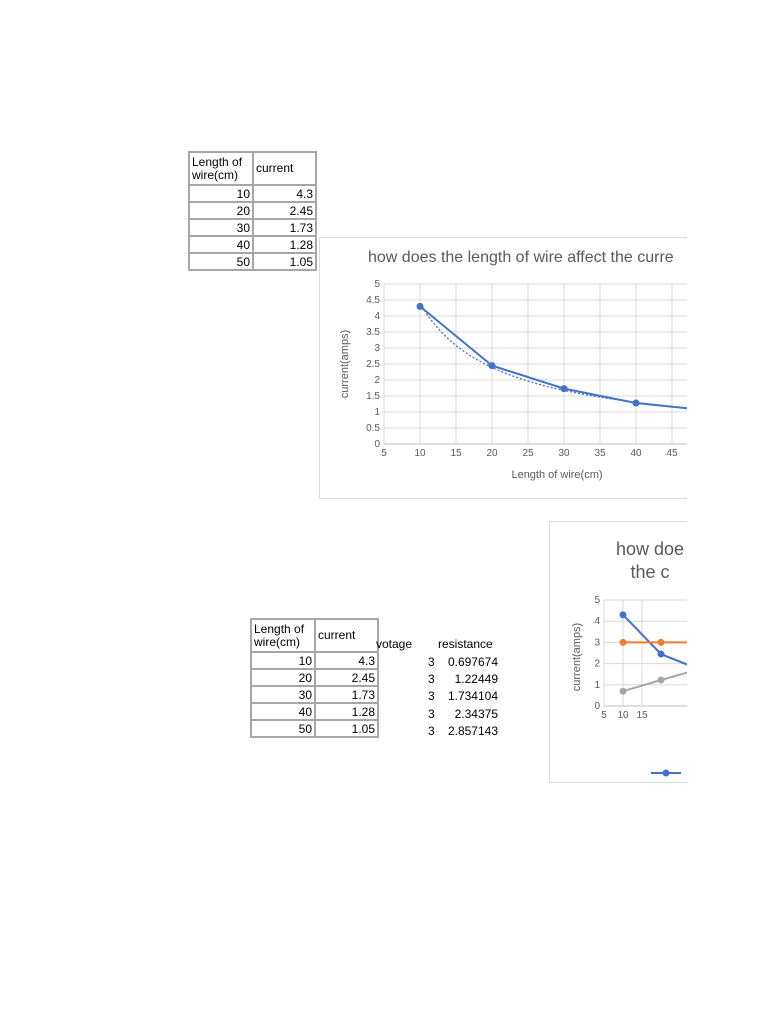 The width and height of the screenshot is (768, 1024). I want to click on x-axis-label: Length of wire(cm), so click(556, 475).